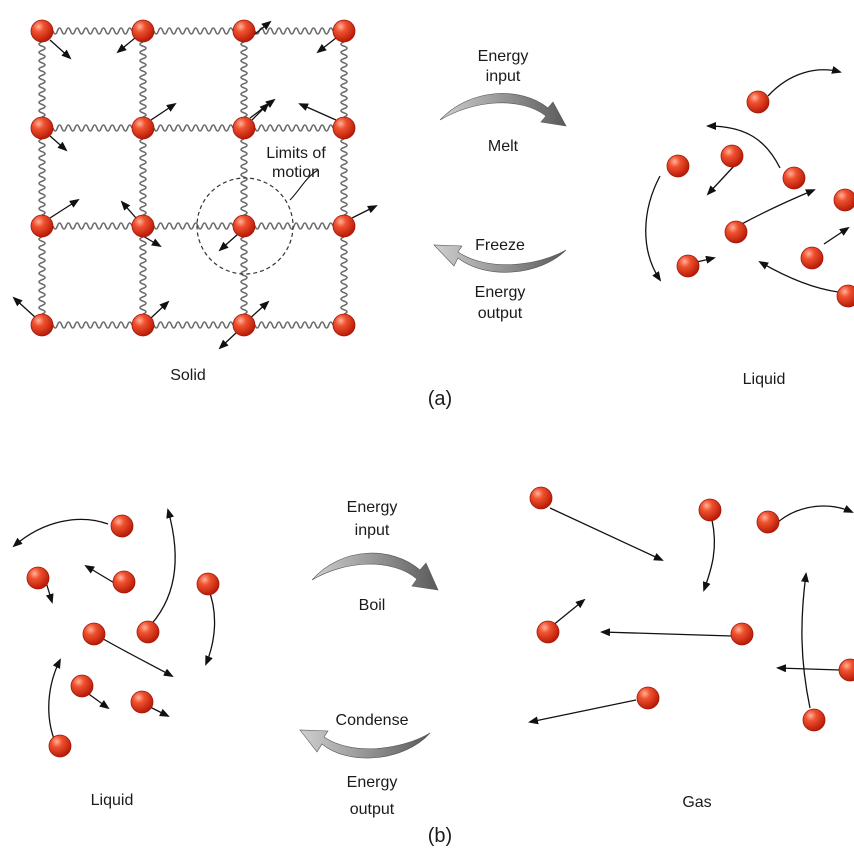 The width and height of the screenshot is (854, 852). What do you see at coordinates (372, 507) in the screenshot?
I see `boil-energy-line1: Energy` at bounding box center [372, 507].